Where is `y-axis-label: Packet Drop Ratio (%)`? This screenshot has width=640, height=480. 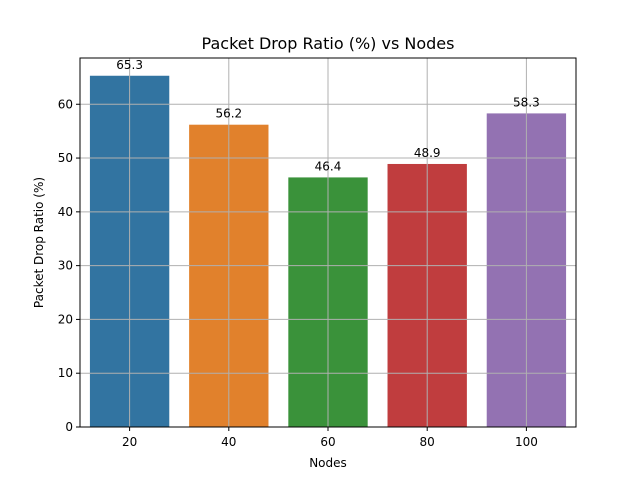
y-axis-label: Packet Drop Ratio (%) is located at coordinates (39, 242).